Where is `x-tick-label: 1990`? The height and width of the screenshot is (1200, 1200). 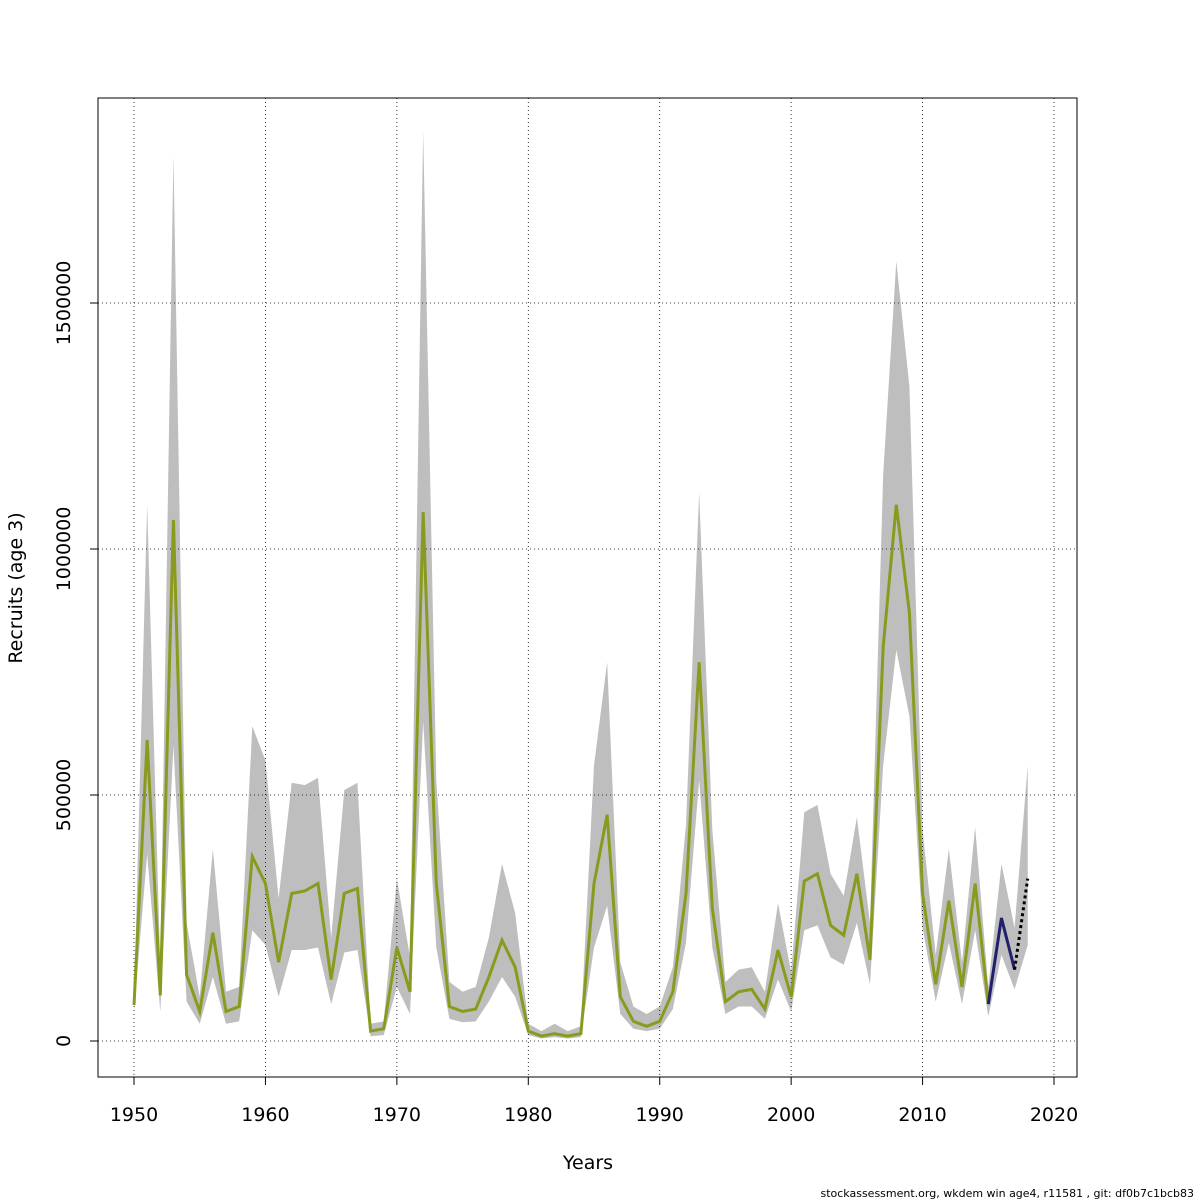 x-tick-label: 1990 is located at coordinates (660, 1115).